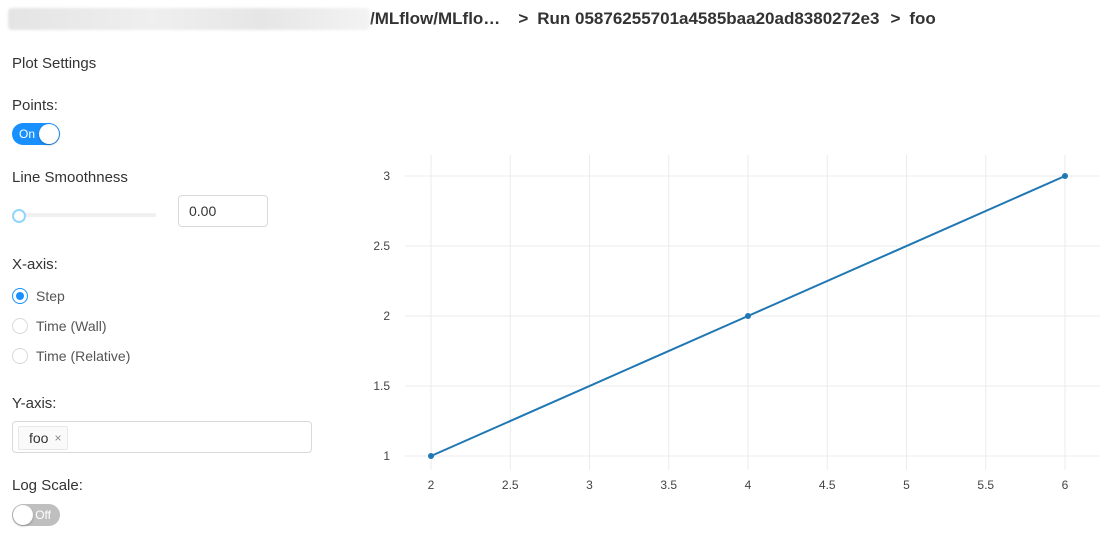 The width and height of the screenshot is (1102, 540). What do you see at coordinates (223, 211) in the screenshot?
I see `smoothness-input` at bounding box center [223, 211].